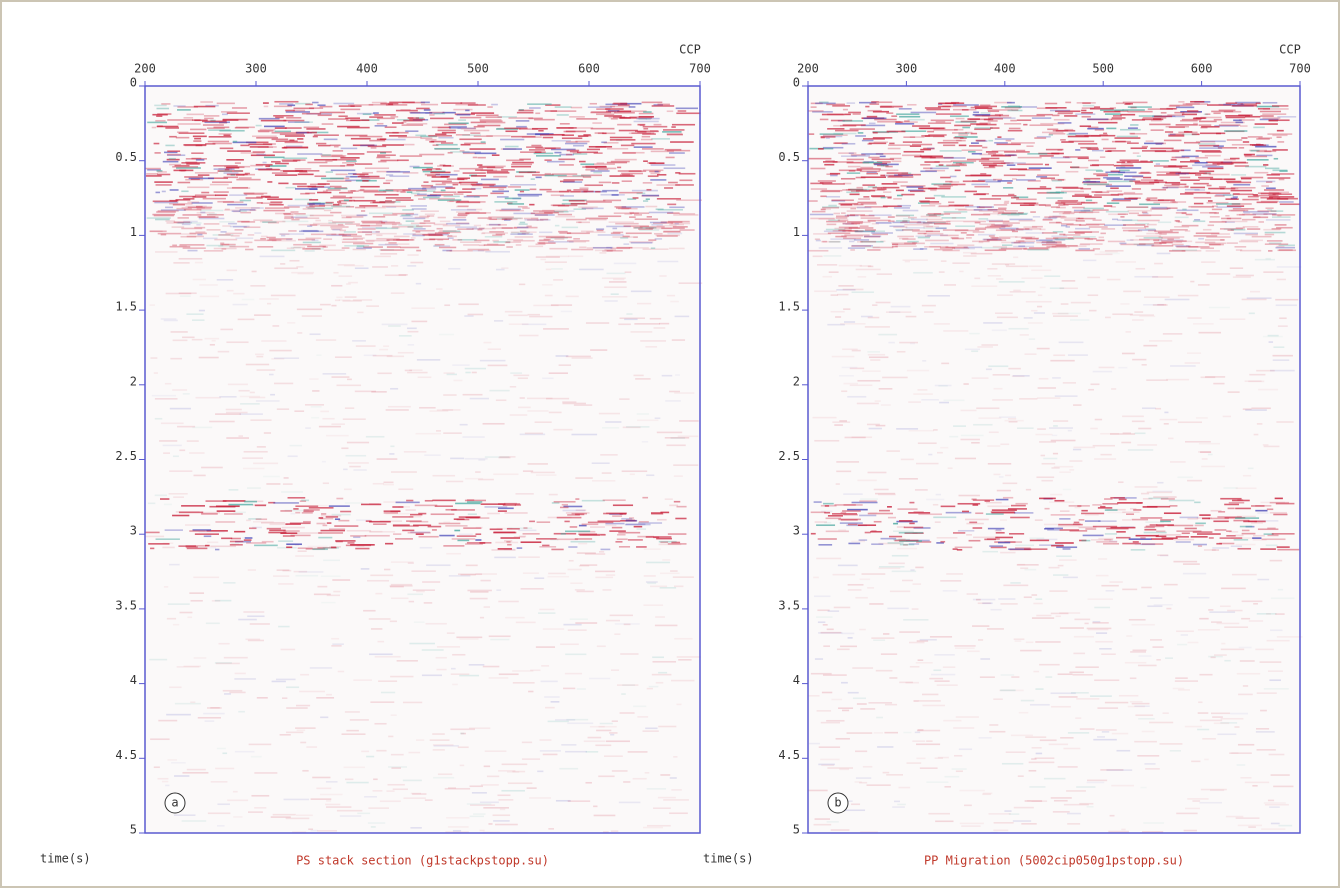 Image resolution: width=1340 pixels, height=888 pixels. Describe the element at coordinates (145, 69) in the screenshot. I see `x-tick-label: 200` at that location.